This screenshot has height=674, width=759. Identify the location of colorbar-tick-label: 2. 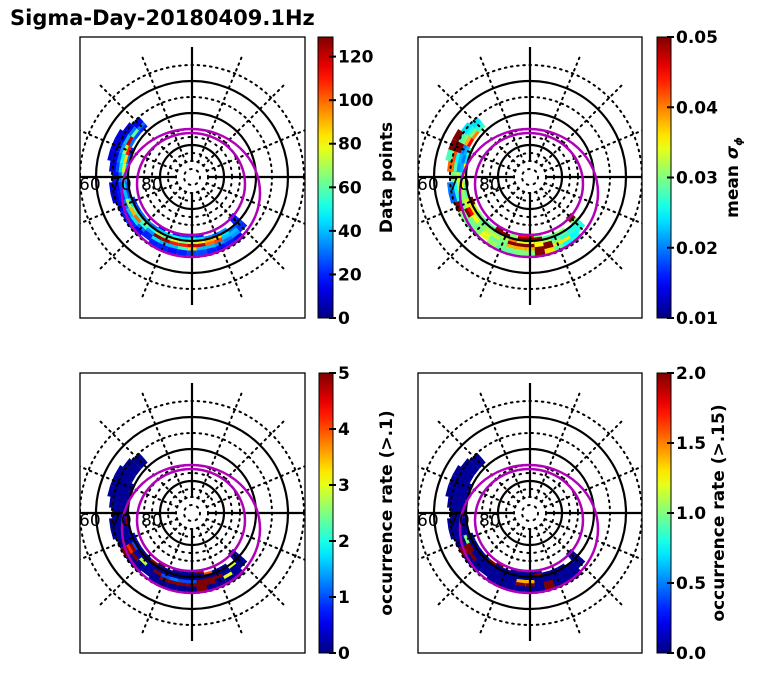
(344, 542).